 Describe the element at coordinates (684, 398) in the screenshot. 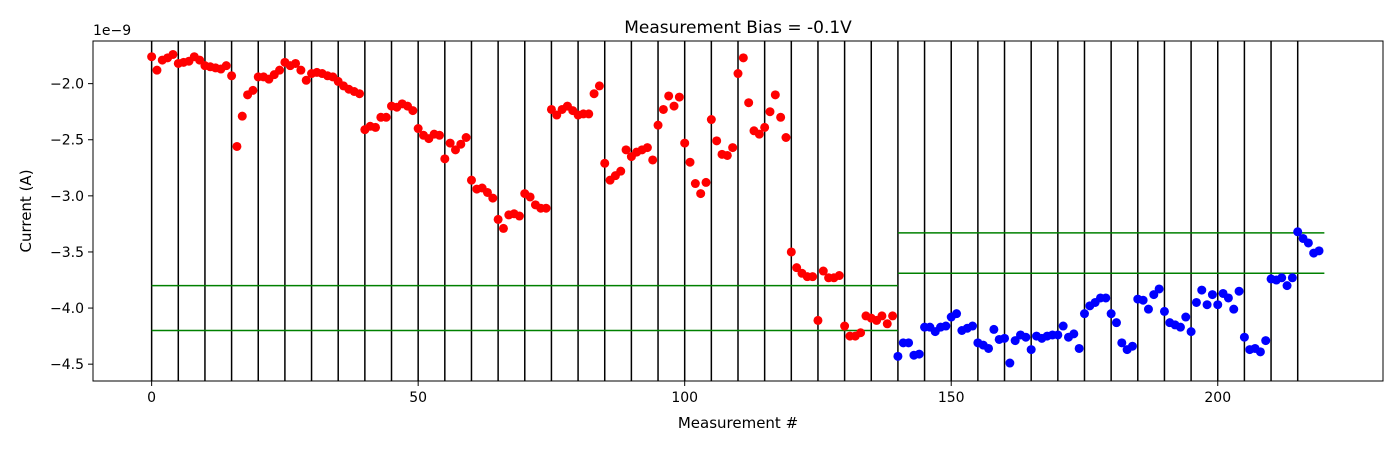

I see `x-tick-label: 100` at that location.